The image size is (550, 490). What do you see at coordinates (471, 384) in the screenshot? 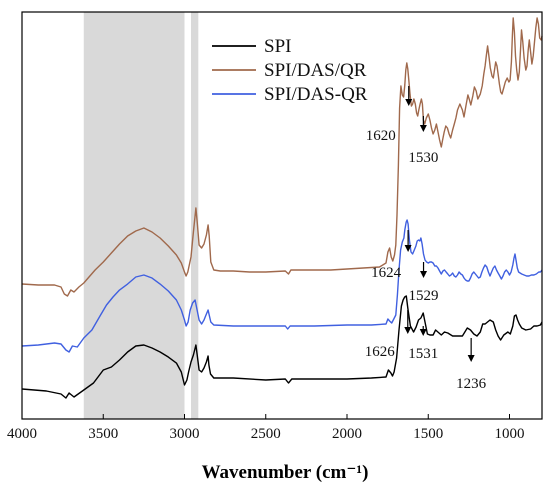
I see `annotation-label-1236: 1236` at bounding box center [471, 384].